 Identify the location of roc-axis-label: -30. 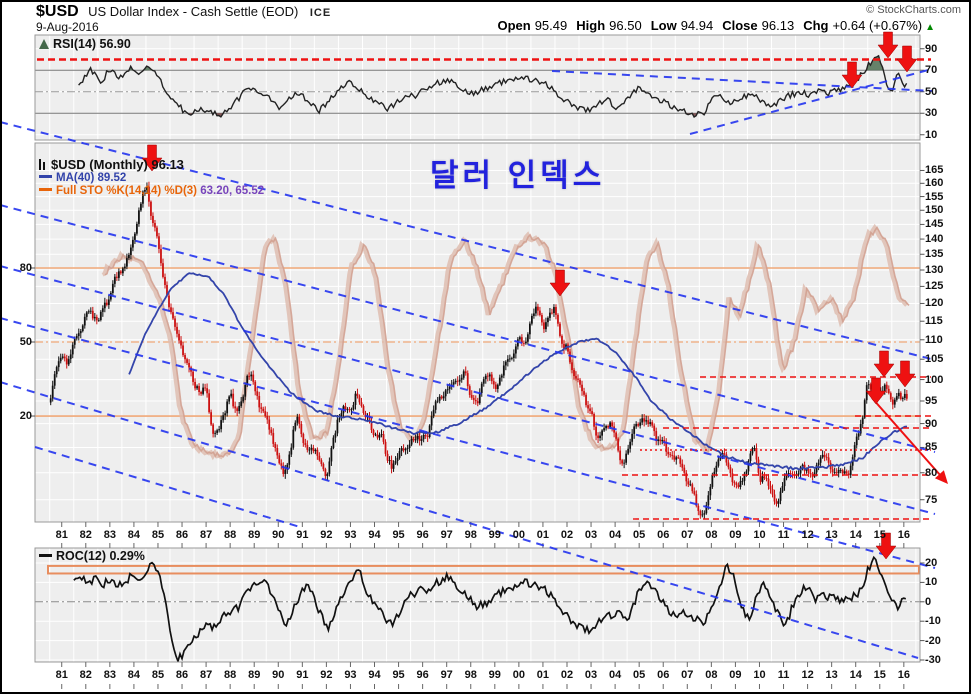
(933, 660).